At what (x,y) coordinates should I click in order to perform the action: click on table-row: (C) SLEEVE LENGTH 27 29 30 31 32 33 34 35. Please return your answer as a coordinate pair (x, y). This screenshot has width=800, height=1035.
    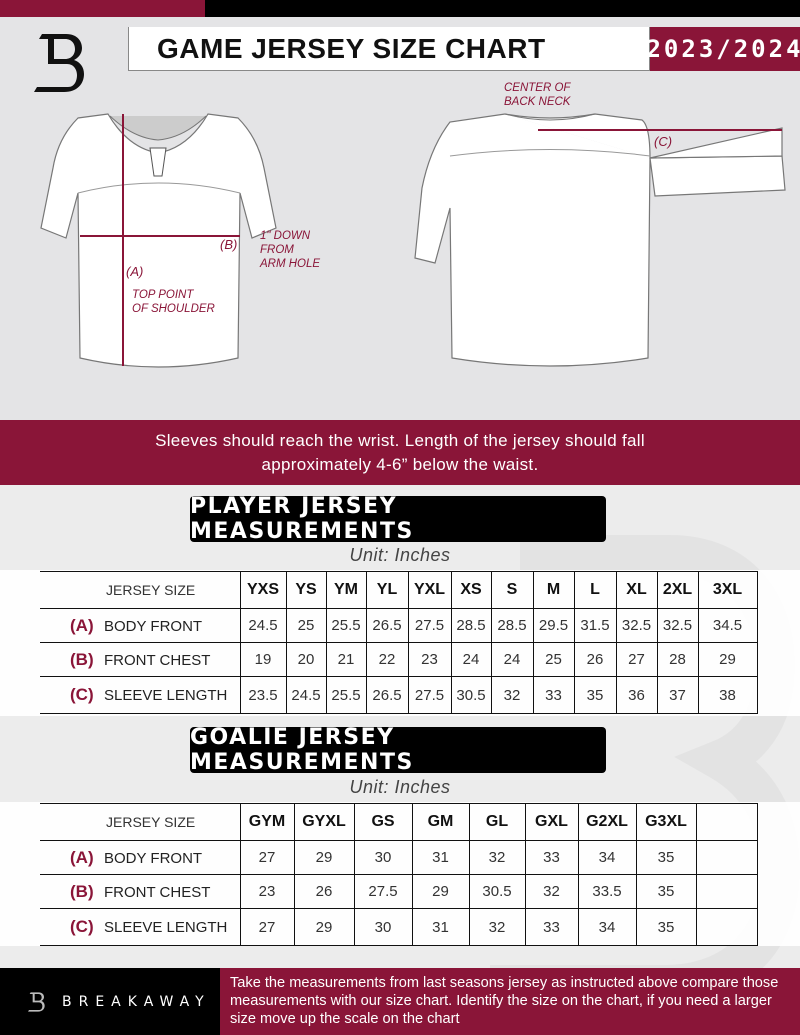
    Looking at the image, I should click on (399, 927).